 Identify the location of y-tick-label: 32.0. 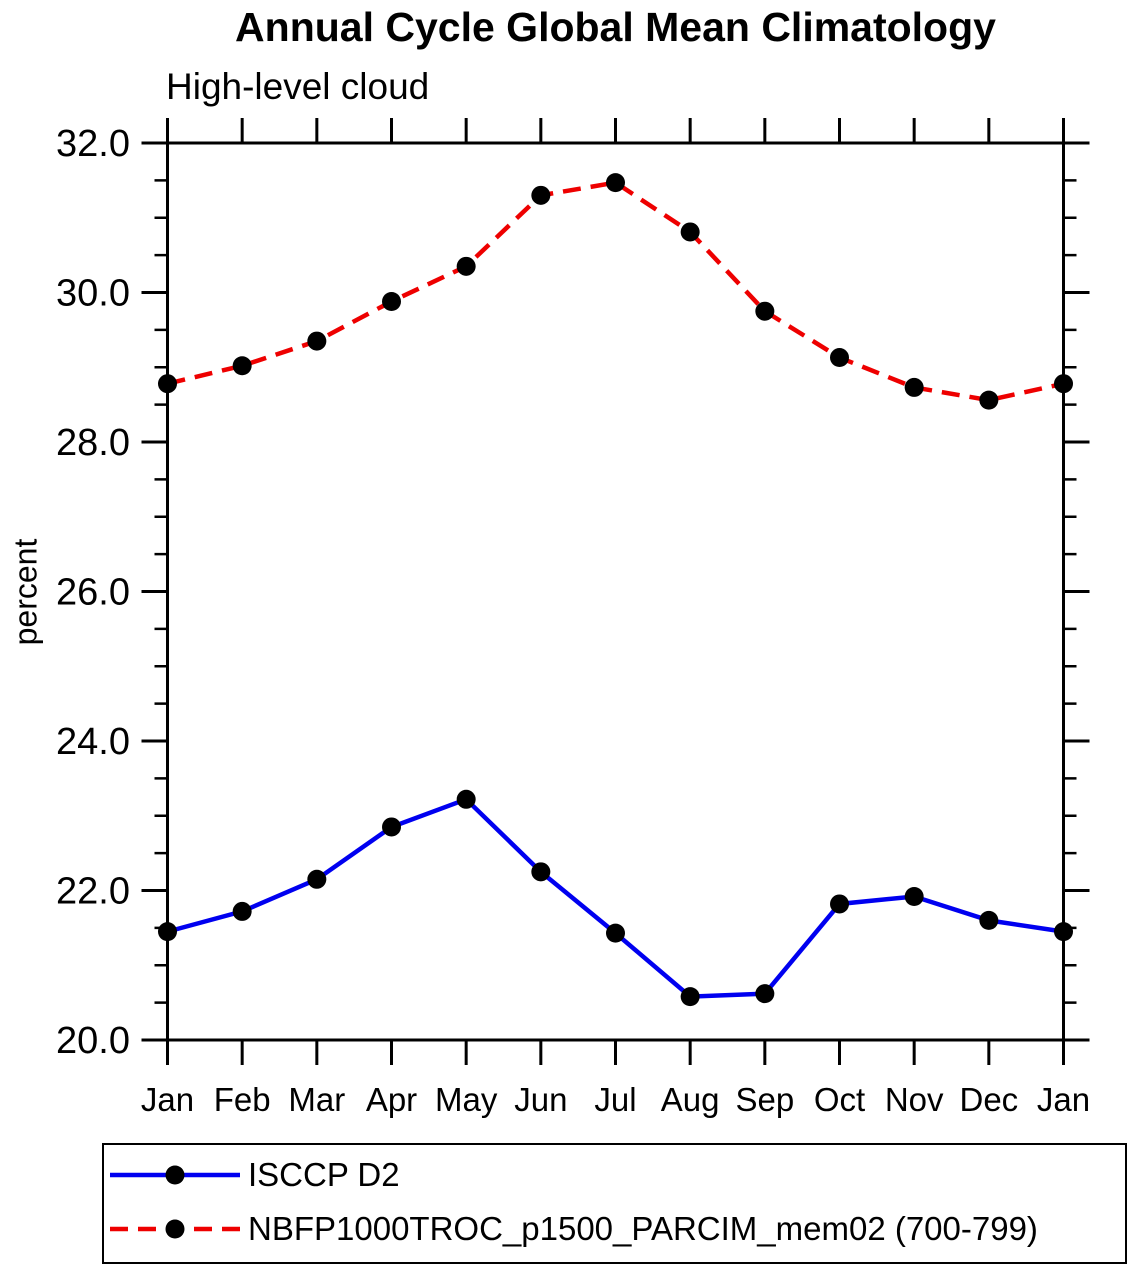
(93, 144).